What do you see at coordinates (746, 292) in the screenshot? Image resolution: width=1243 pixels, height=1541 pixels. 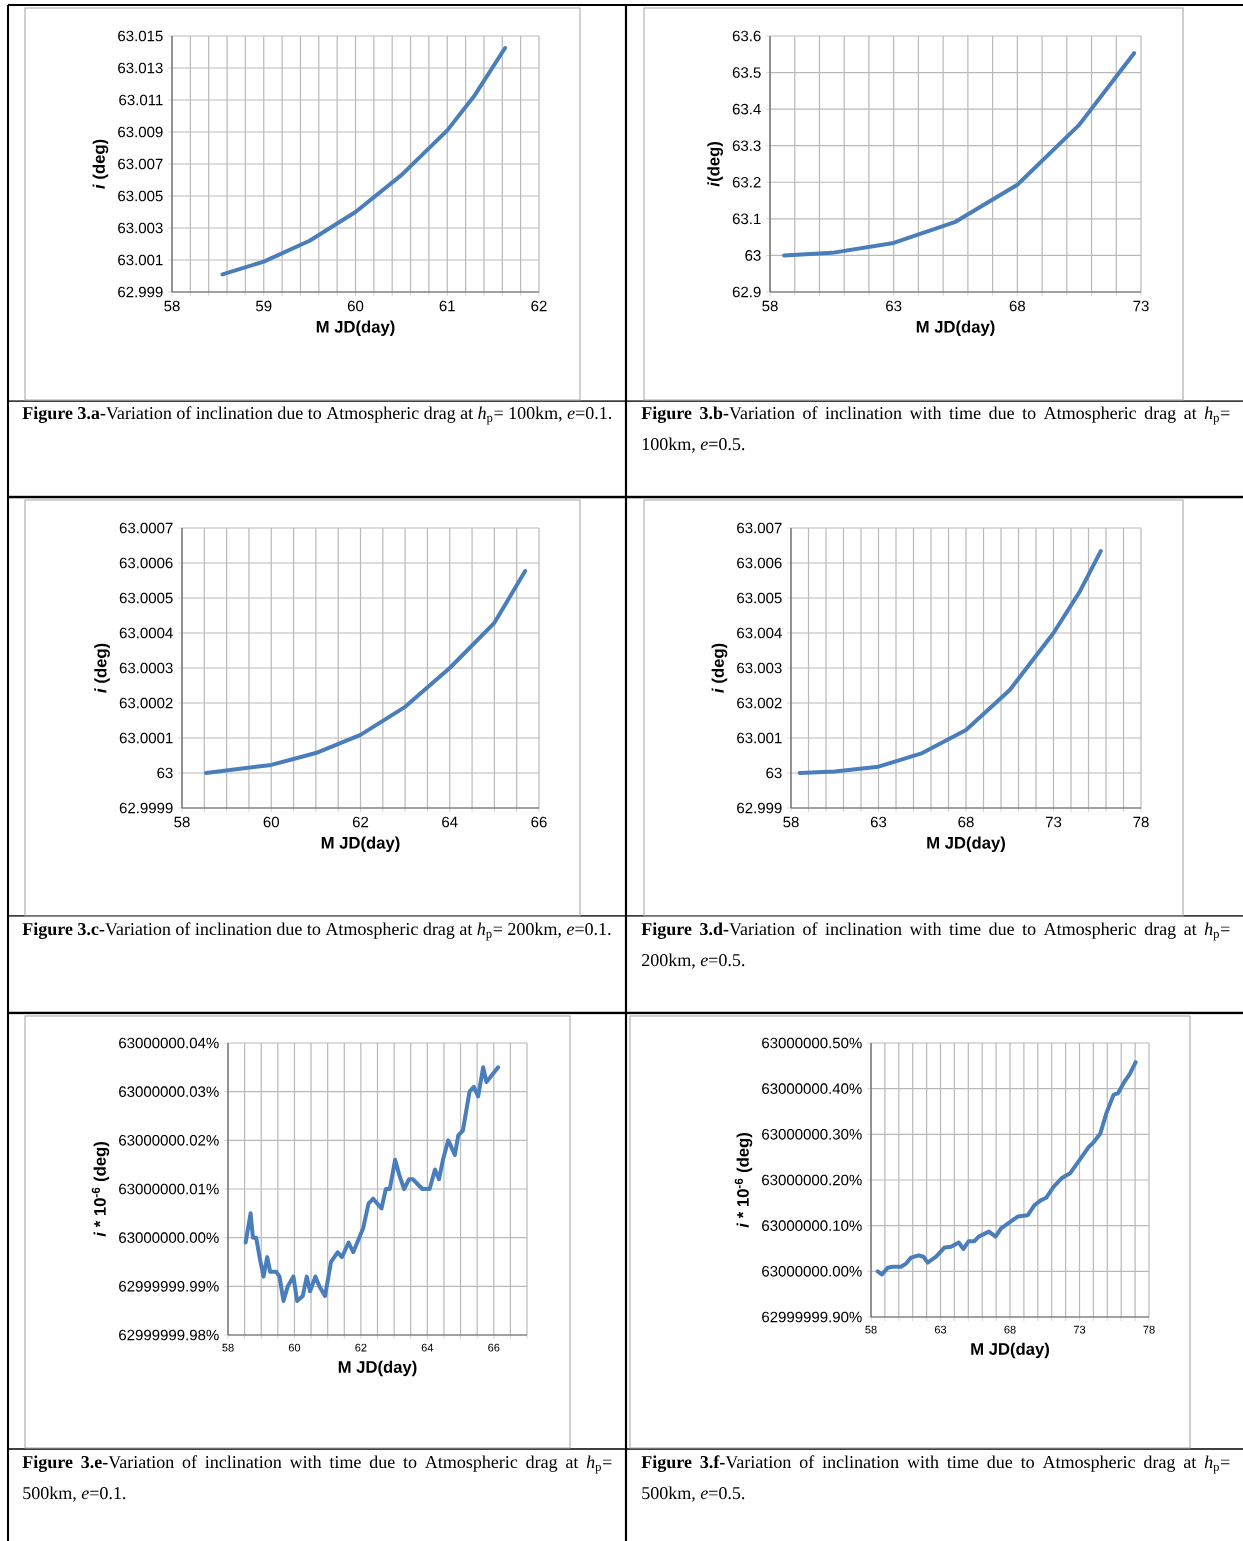 I see `y-tick-label: 62.9` at bounding box center [746, 292].